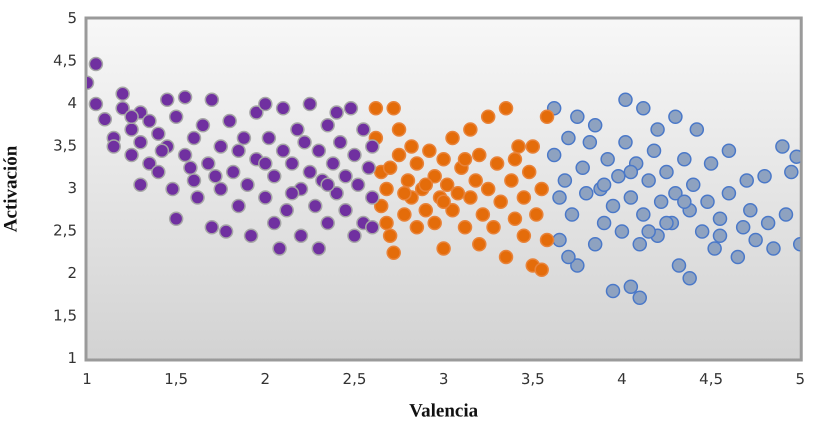 Image resolution: width=817 pixels, height=423 pixels. Describe the element at coordinates (711, 379) in the screenshot. I see `x-tick-label: 4,5` at that location.